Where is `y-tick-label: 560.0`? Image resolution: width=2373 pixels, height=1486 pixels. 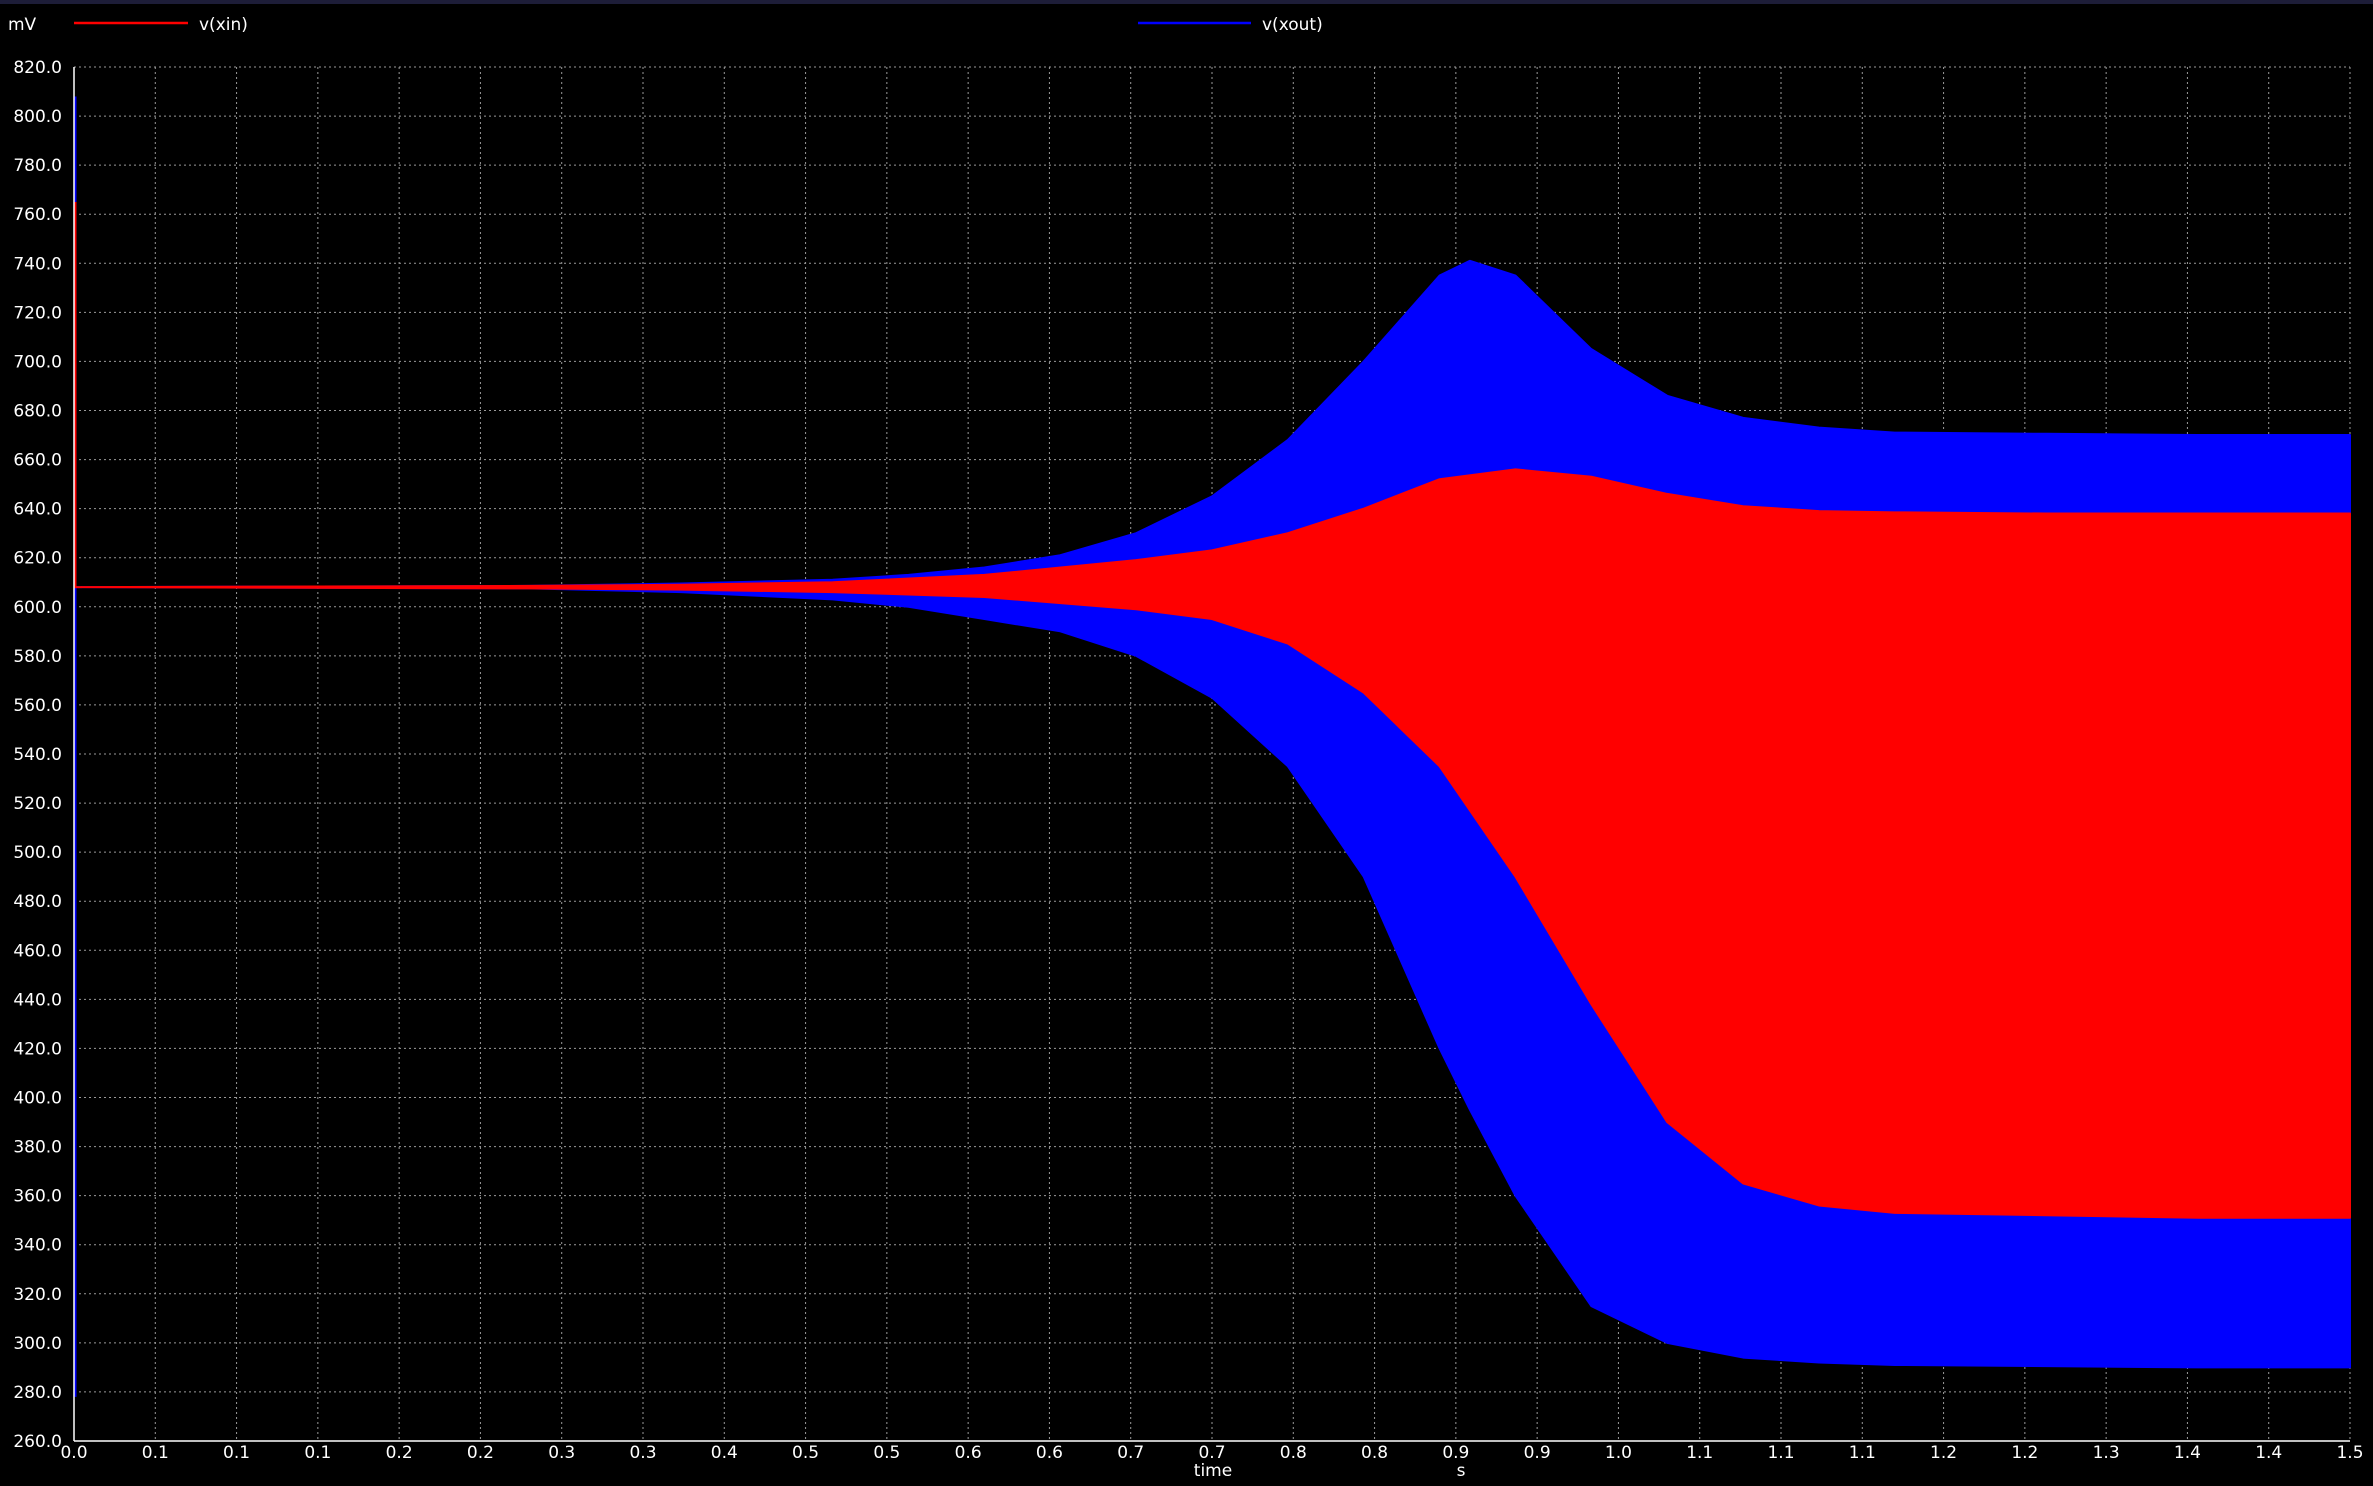 y-tick-label: 560.0 is located at coordinates (37, 706).